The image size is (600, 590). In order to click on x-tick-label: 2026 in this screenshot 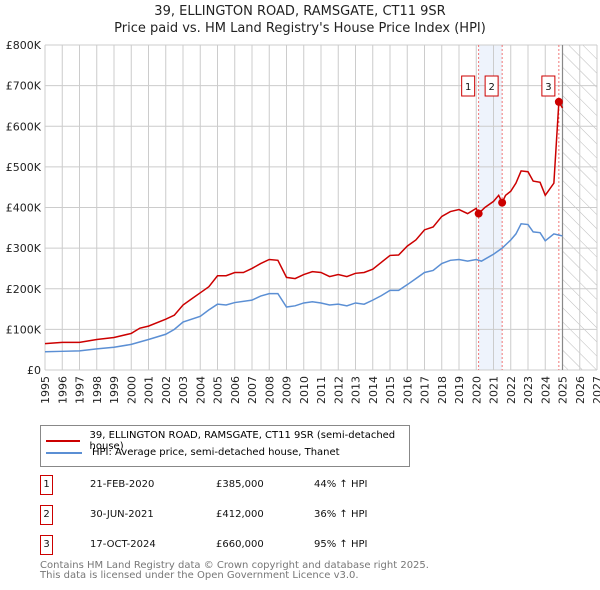, I will do `click(580, 390)`.